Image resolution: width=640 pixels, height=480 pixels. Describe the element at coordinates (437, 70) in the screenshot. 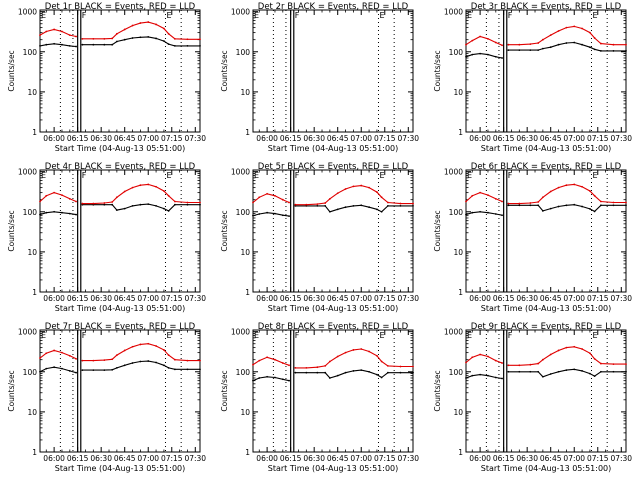

I see `y-axis-label: Counts/sec` at that location.